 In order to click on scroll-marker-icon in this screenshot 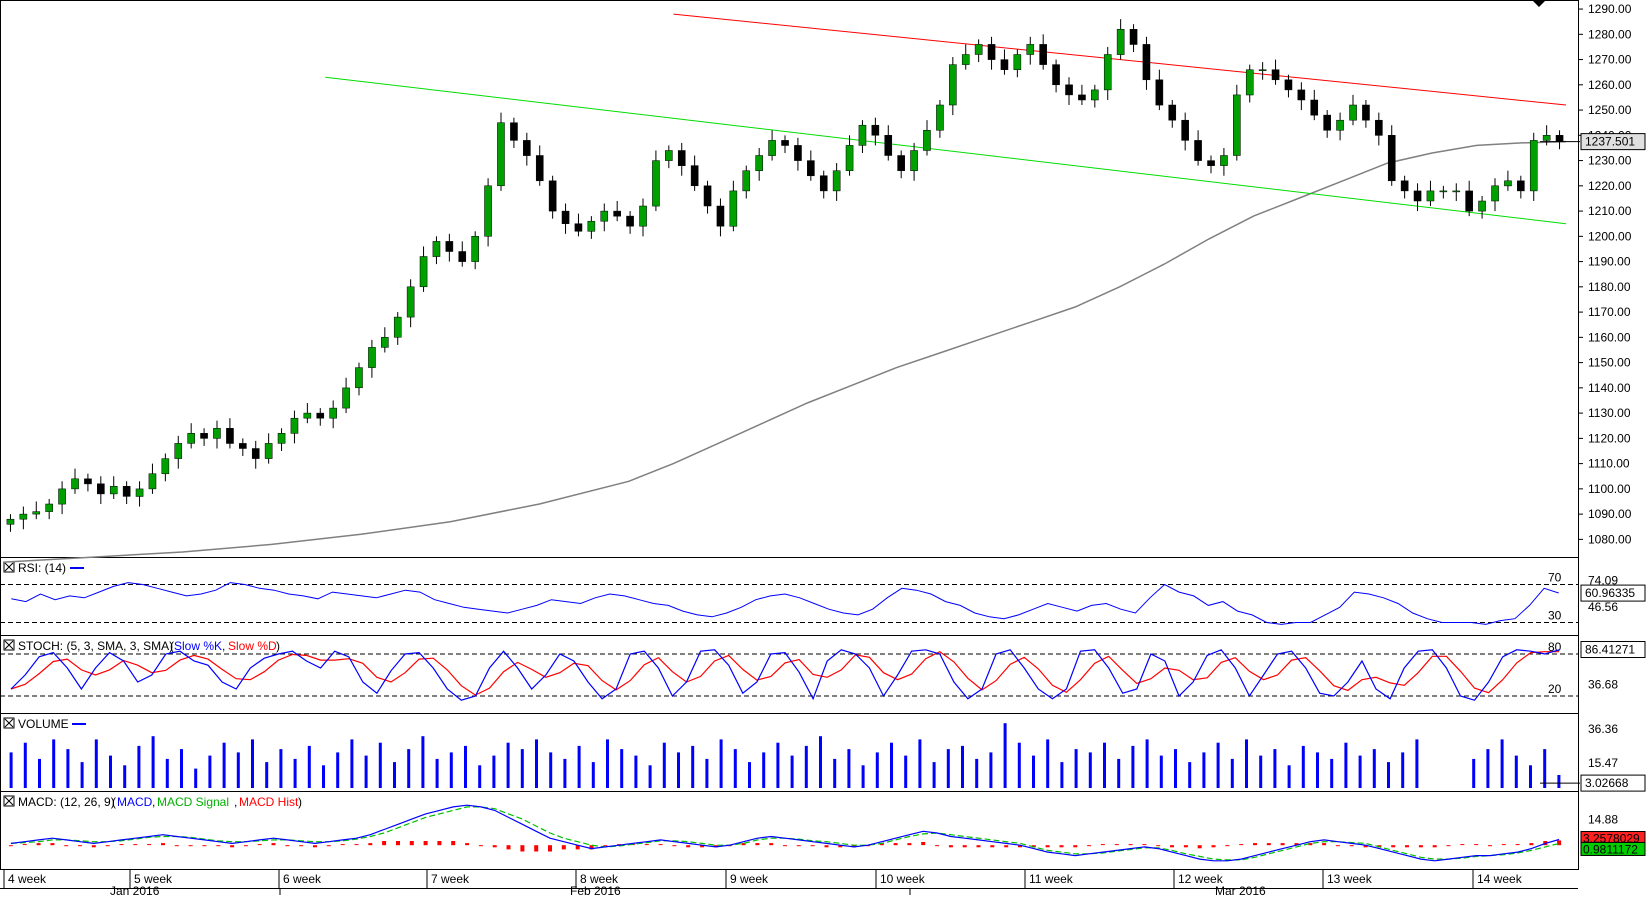, I will do `click(1539, 3)`.